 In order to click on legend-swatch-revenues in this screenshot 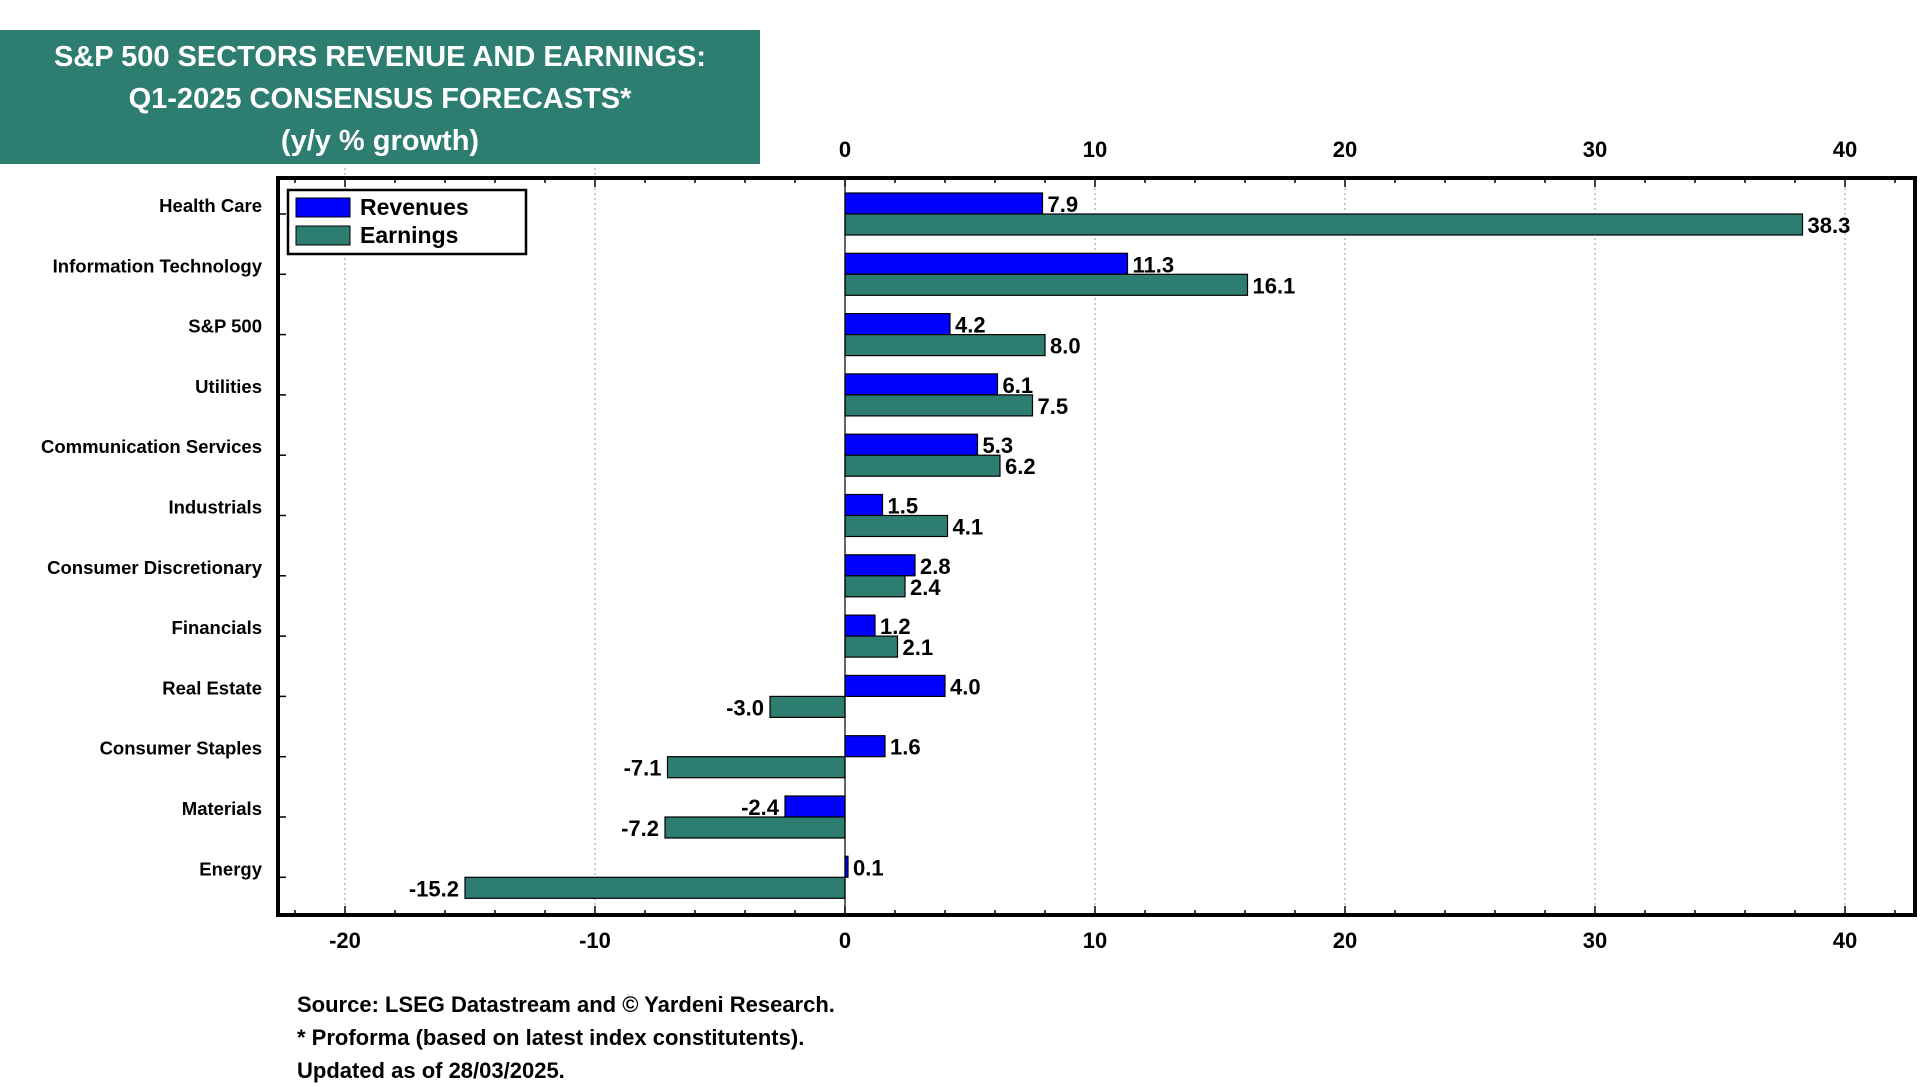, I will do `click(323, 207)`.